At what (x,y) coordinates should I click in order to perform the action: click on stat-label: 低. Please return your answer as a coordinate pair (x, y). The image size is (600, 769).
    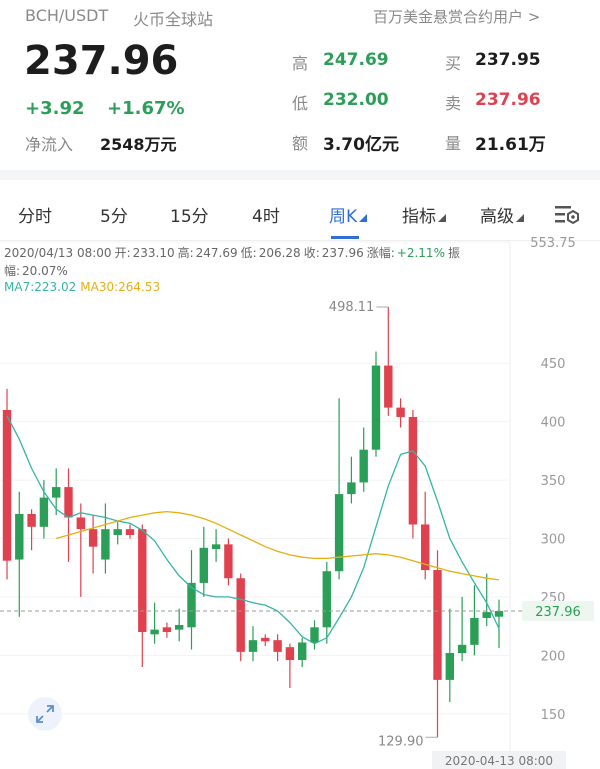
    Looking at the image, I should click on (300, 103).